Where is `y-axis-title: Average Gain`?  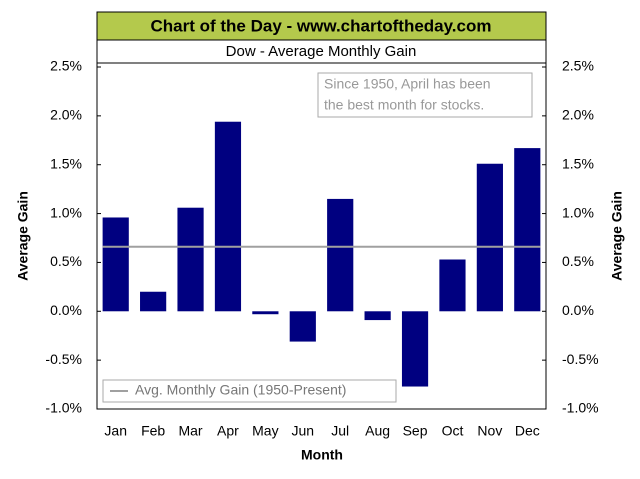
y-axis-title: Average Gain is located at coordinates (23, 236).